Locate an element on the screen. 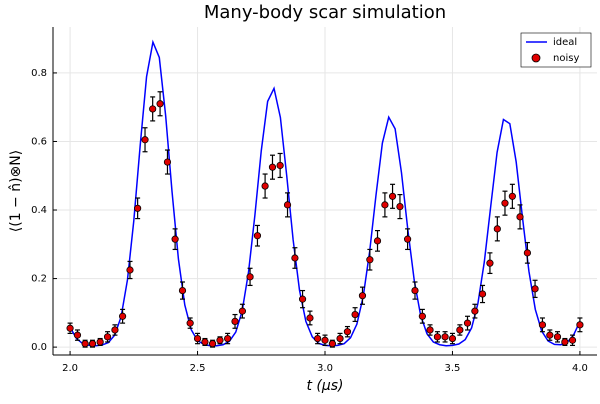  x-axis-label: t (μs) is located at coordinates (324, 386).